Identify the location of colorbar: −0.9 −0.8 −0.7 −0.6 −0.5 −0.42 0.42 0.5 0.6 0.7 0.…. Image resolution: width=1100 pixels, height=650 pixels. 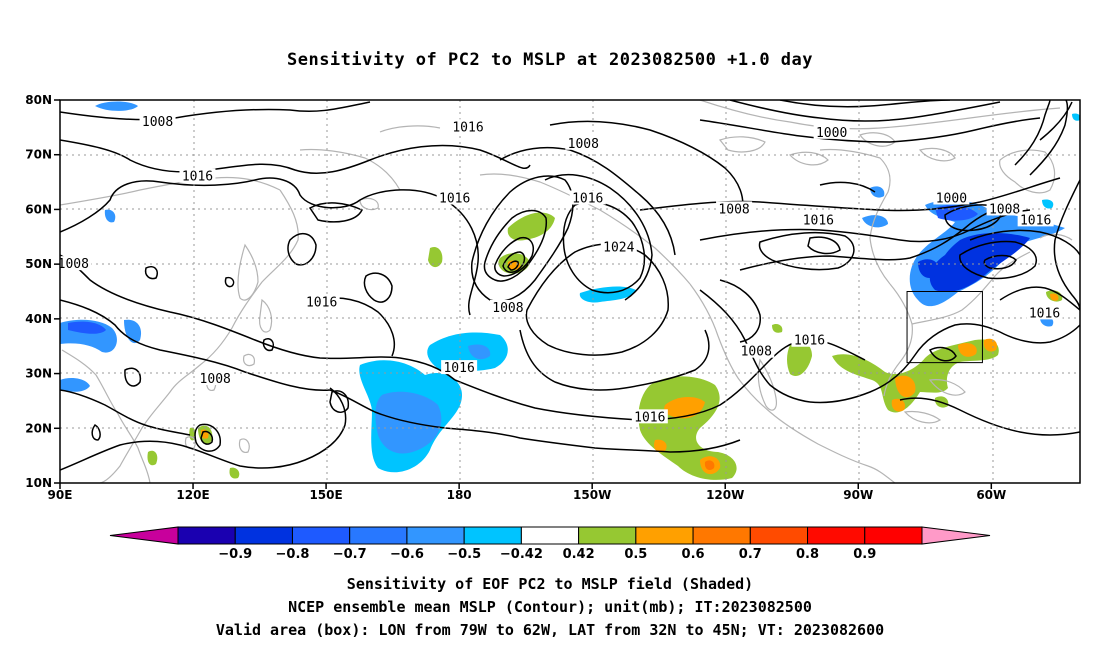
(550, 544).